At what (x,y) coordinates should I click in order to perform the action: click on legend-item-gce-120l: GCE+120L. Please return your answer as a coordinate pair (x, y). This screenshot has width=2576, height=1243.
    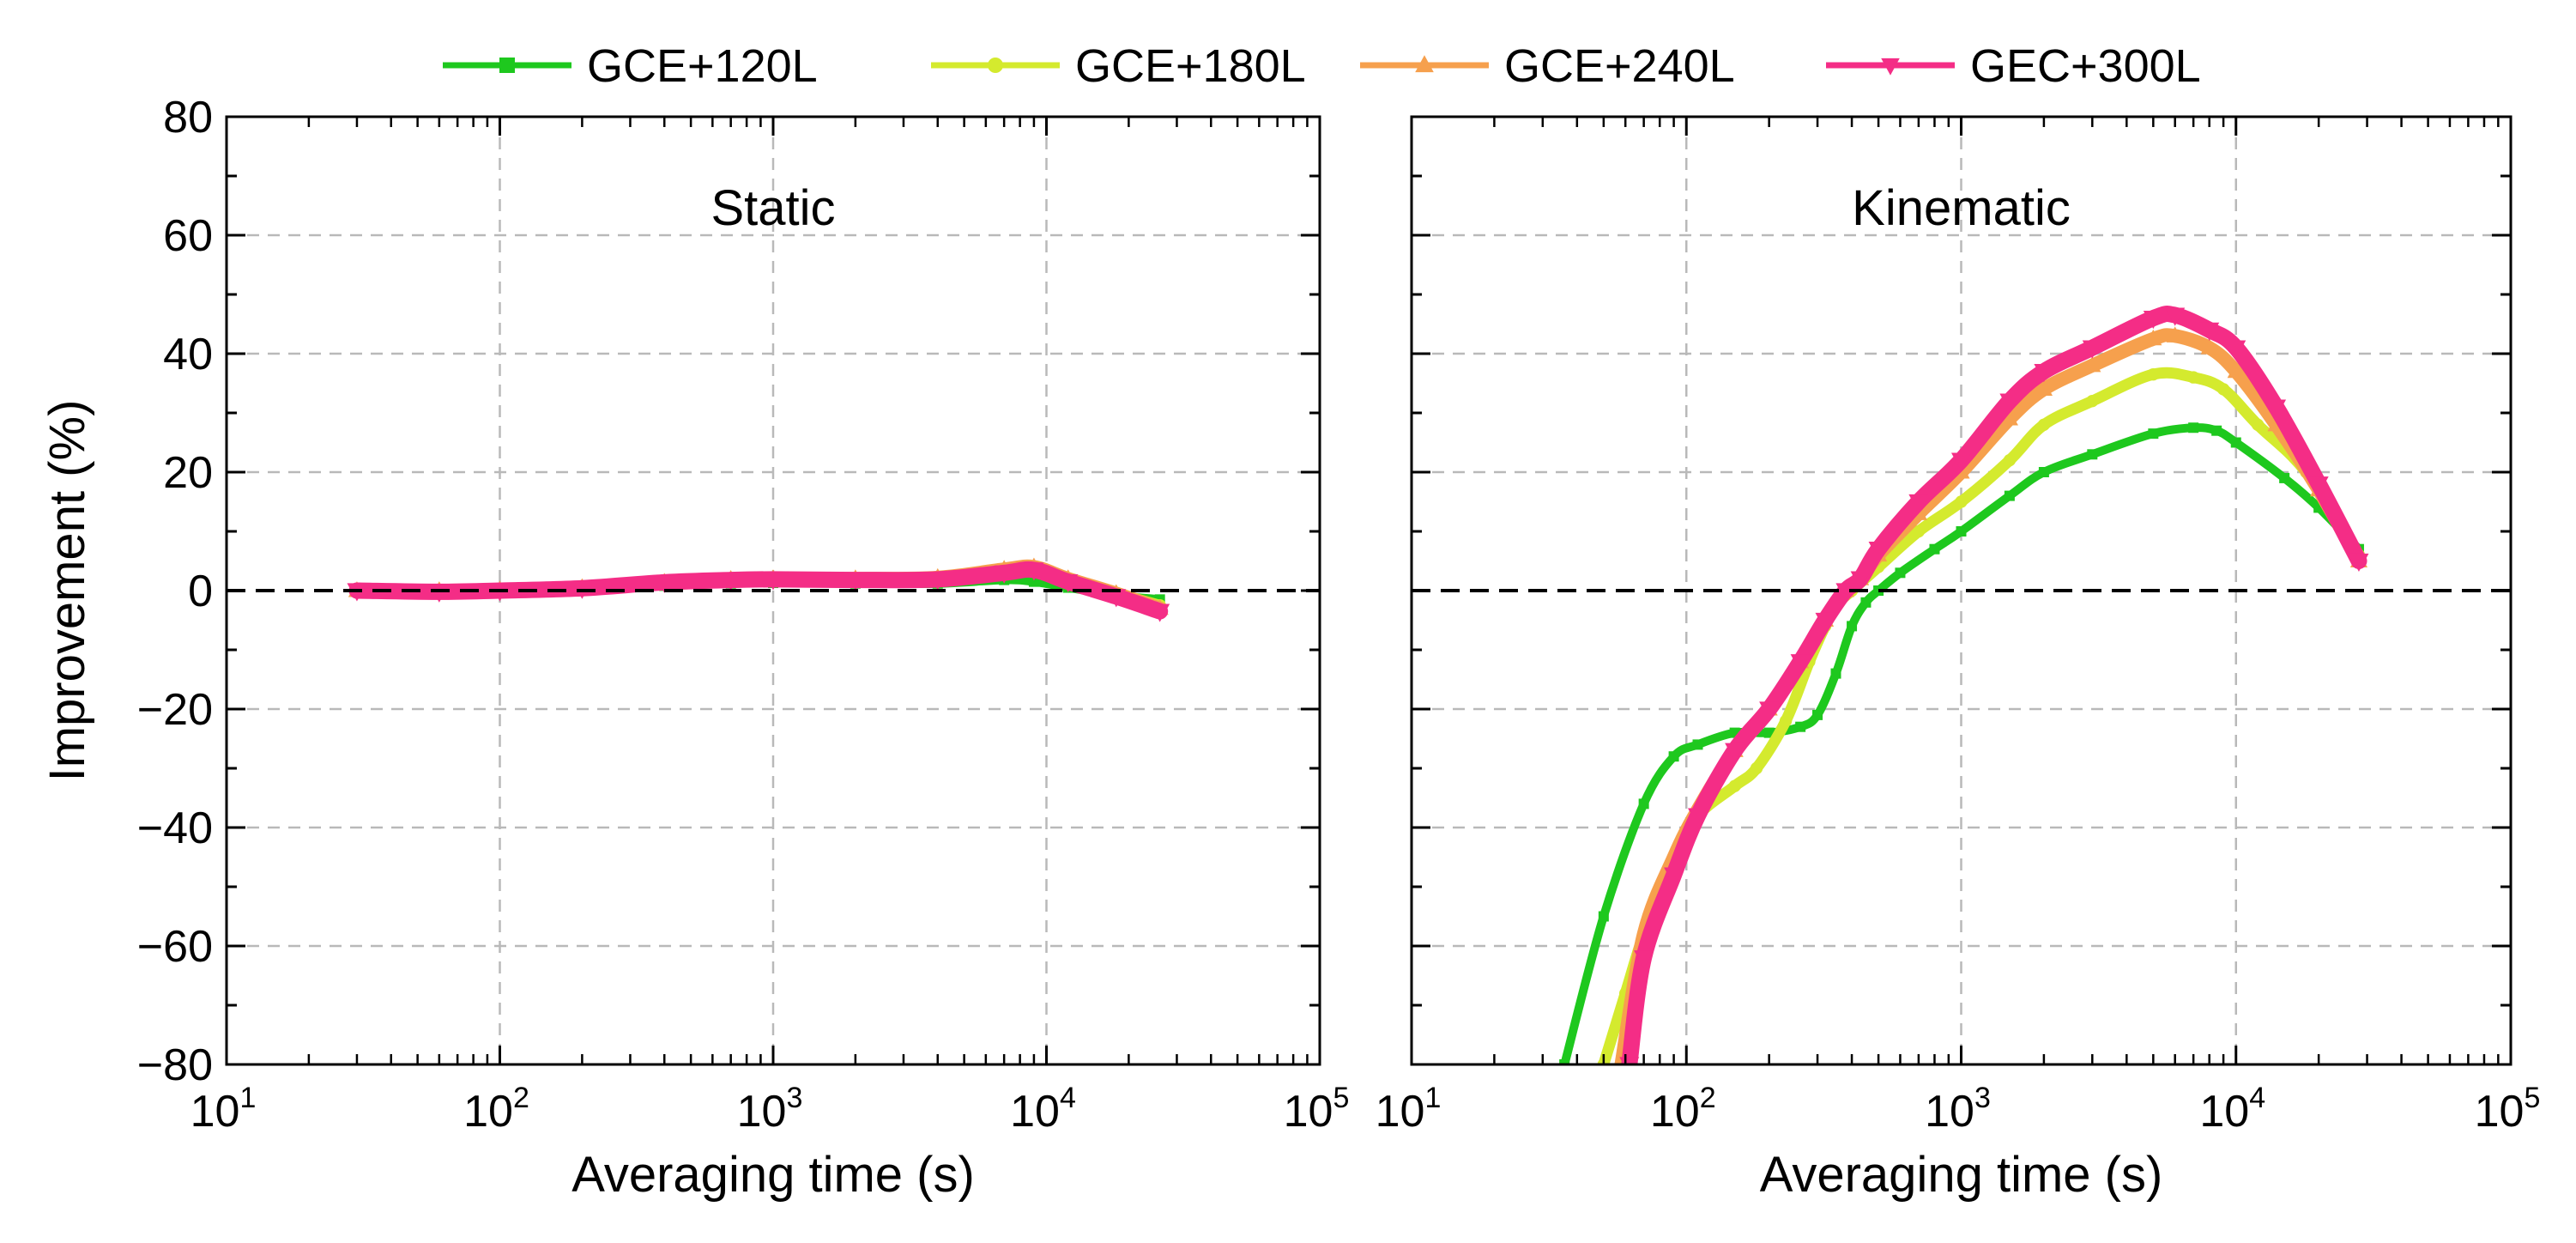
    Looking at the image, I should click on (630, 66).